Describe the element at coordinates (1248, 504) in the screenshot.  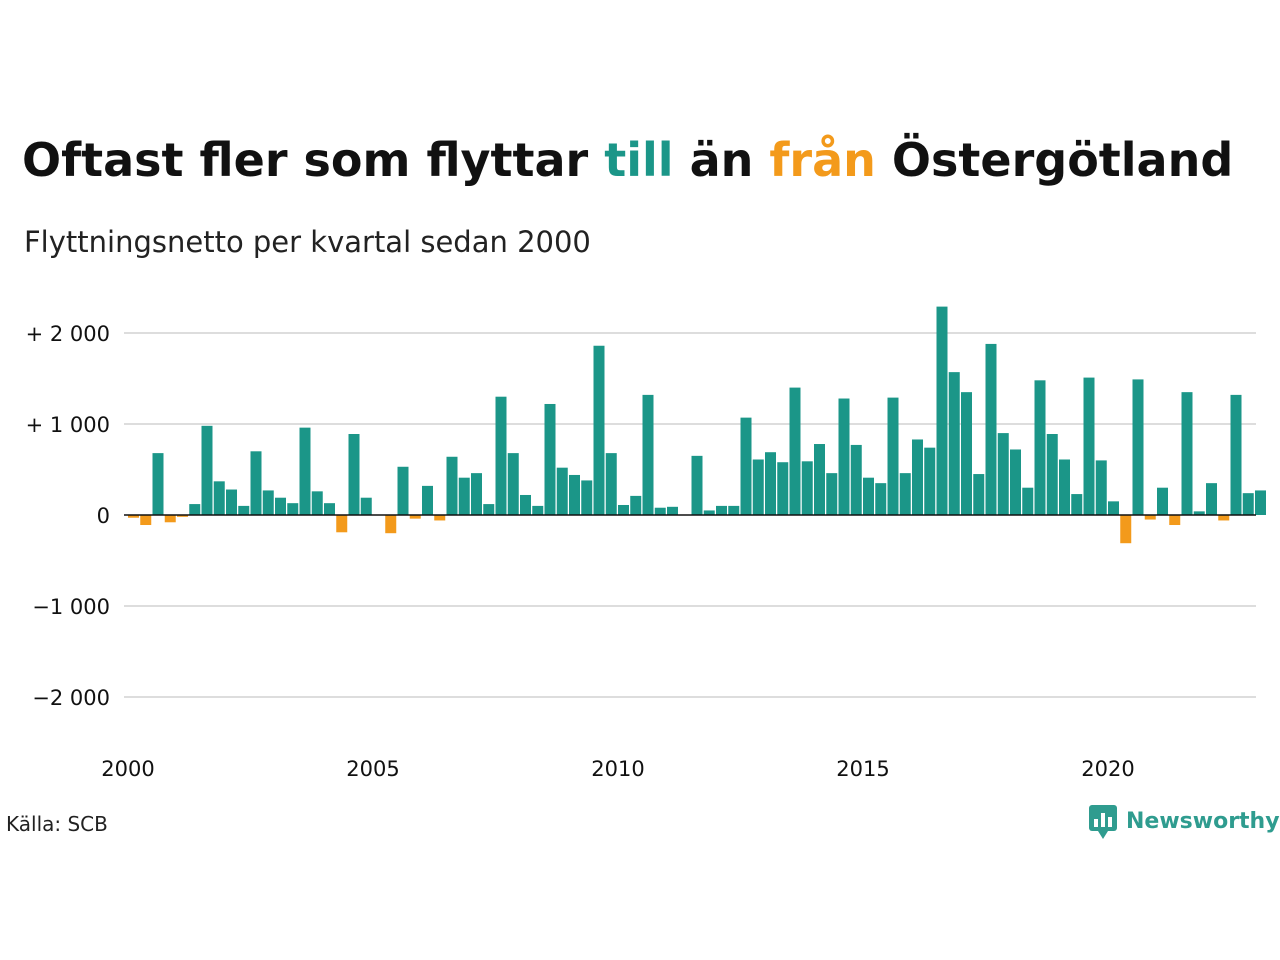
I see `bar-2022-q4` at that location.